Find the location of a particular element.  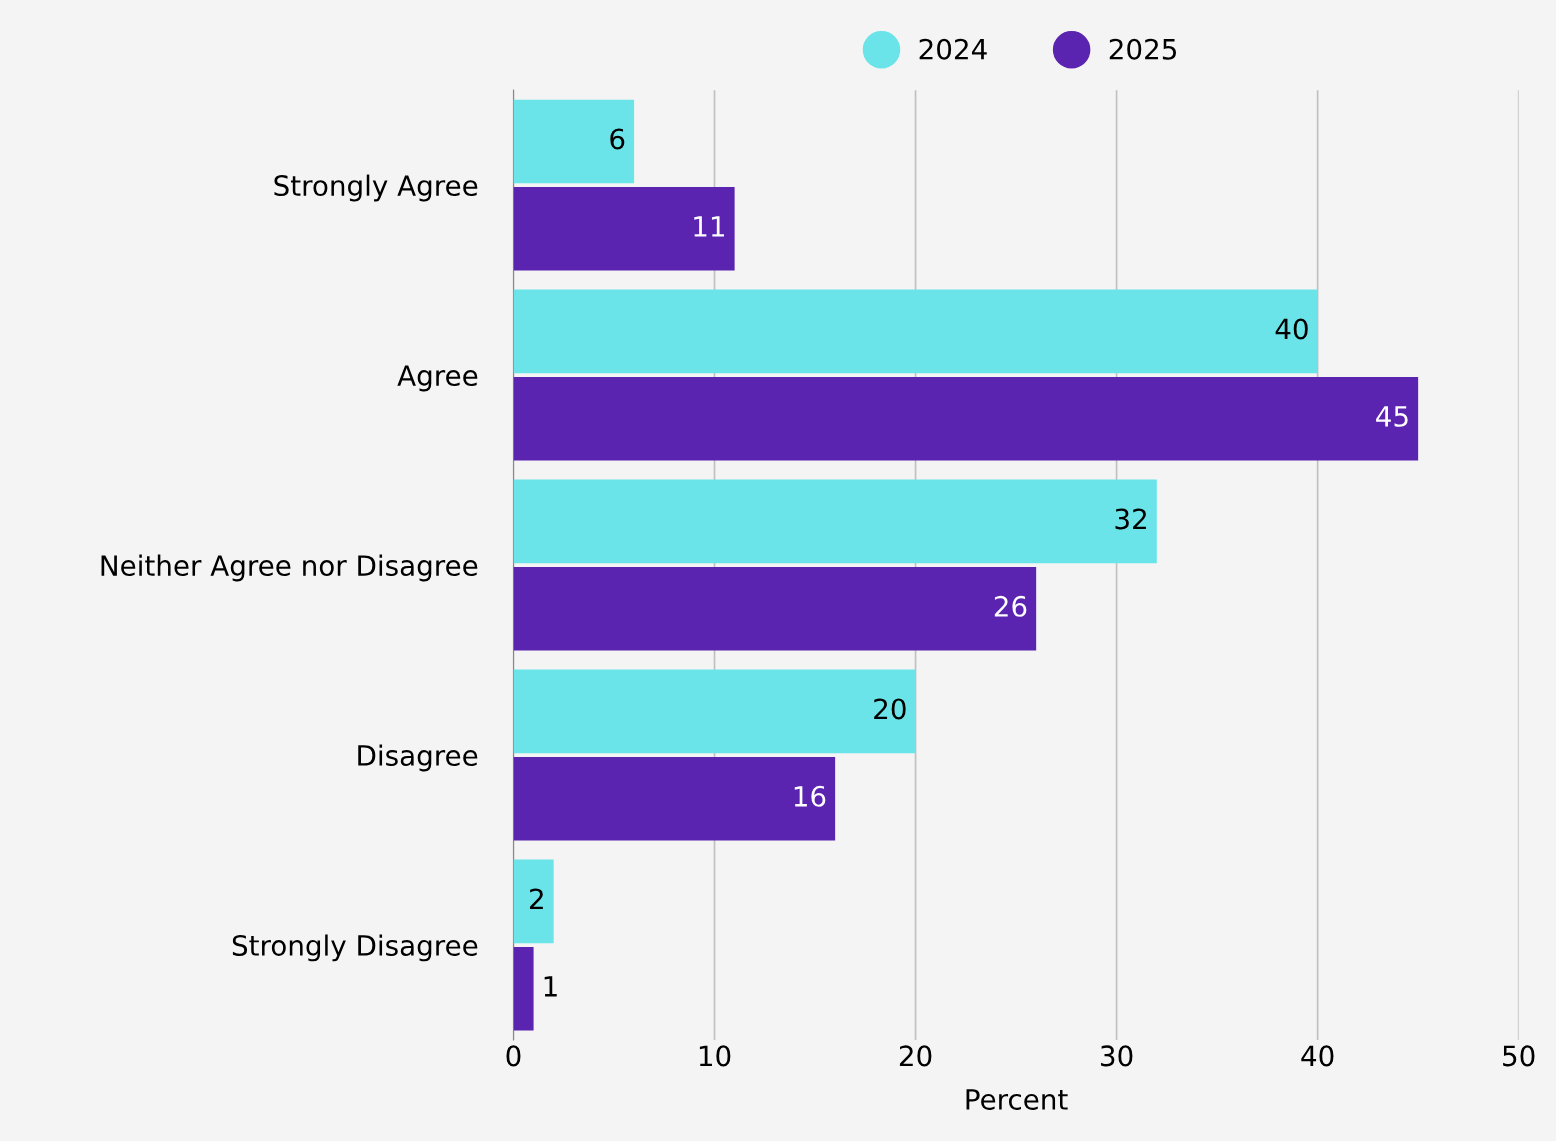

x-axis-title: Percent is located at coordinates (1017, 1099).